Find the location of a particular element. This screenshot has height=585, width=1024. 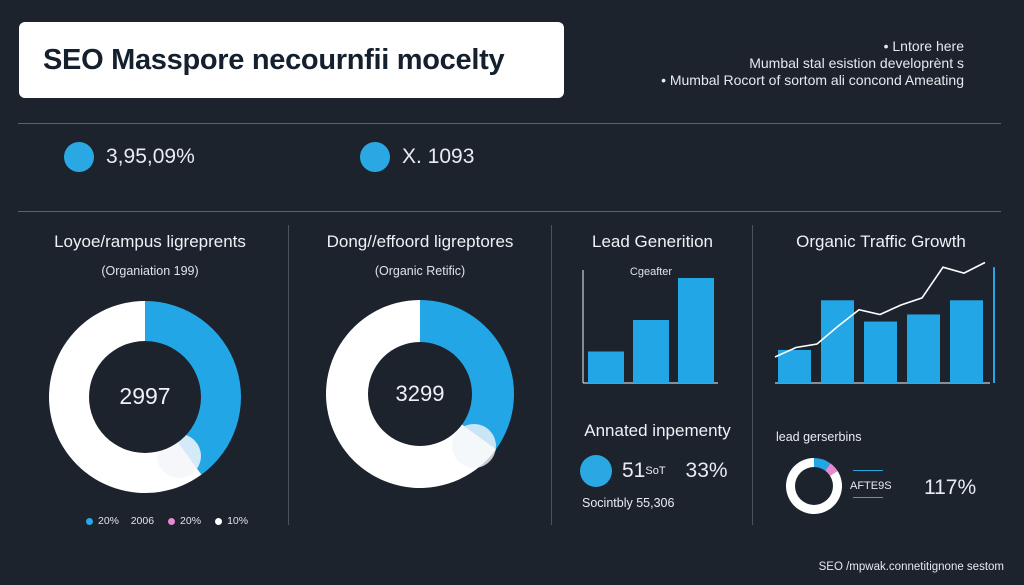

annotated-title: Annated inpementy is located at coordinates (657, 430).